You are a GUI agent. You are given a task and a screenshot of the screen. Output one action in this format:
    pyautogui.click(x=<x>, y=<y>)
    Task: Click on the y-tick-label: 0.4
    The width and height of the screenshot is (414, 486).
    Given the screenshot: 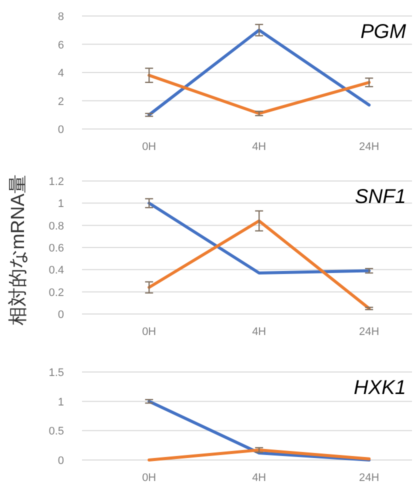 What is the action you would take?
    pyautogui.click(x=56, y=270)
    